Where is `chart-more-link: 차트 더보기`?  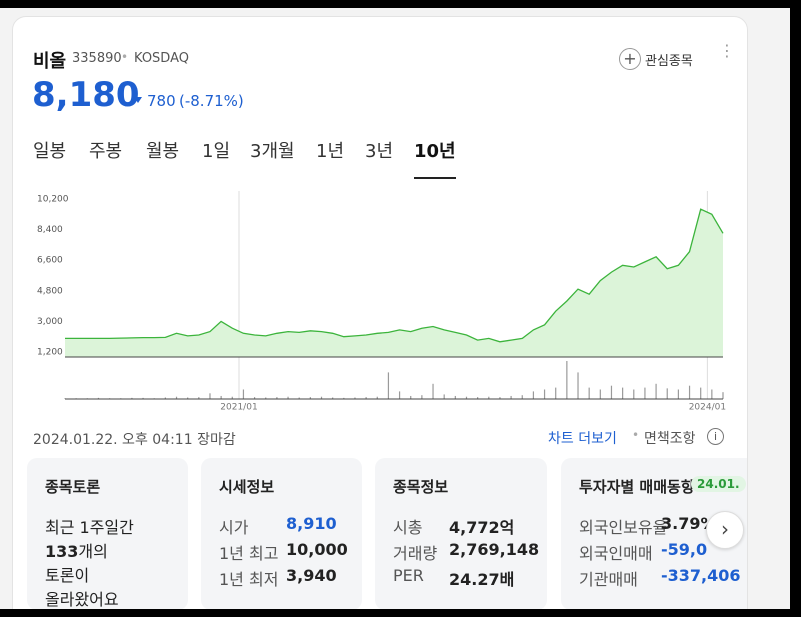
chart-more-link: 차트 더보기 is located at coordinates (582, 439).